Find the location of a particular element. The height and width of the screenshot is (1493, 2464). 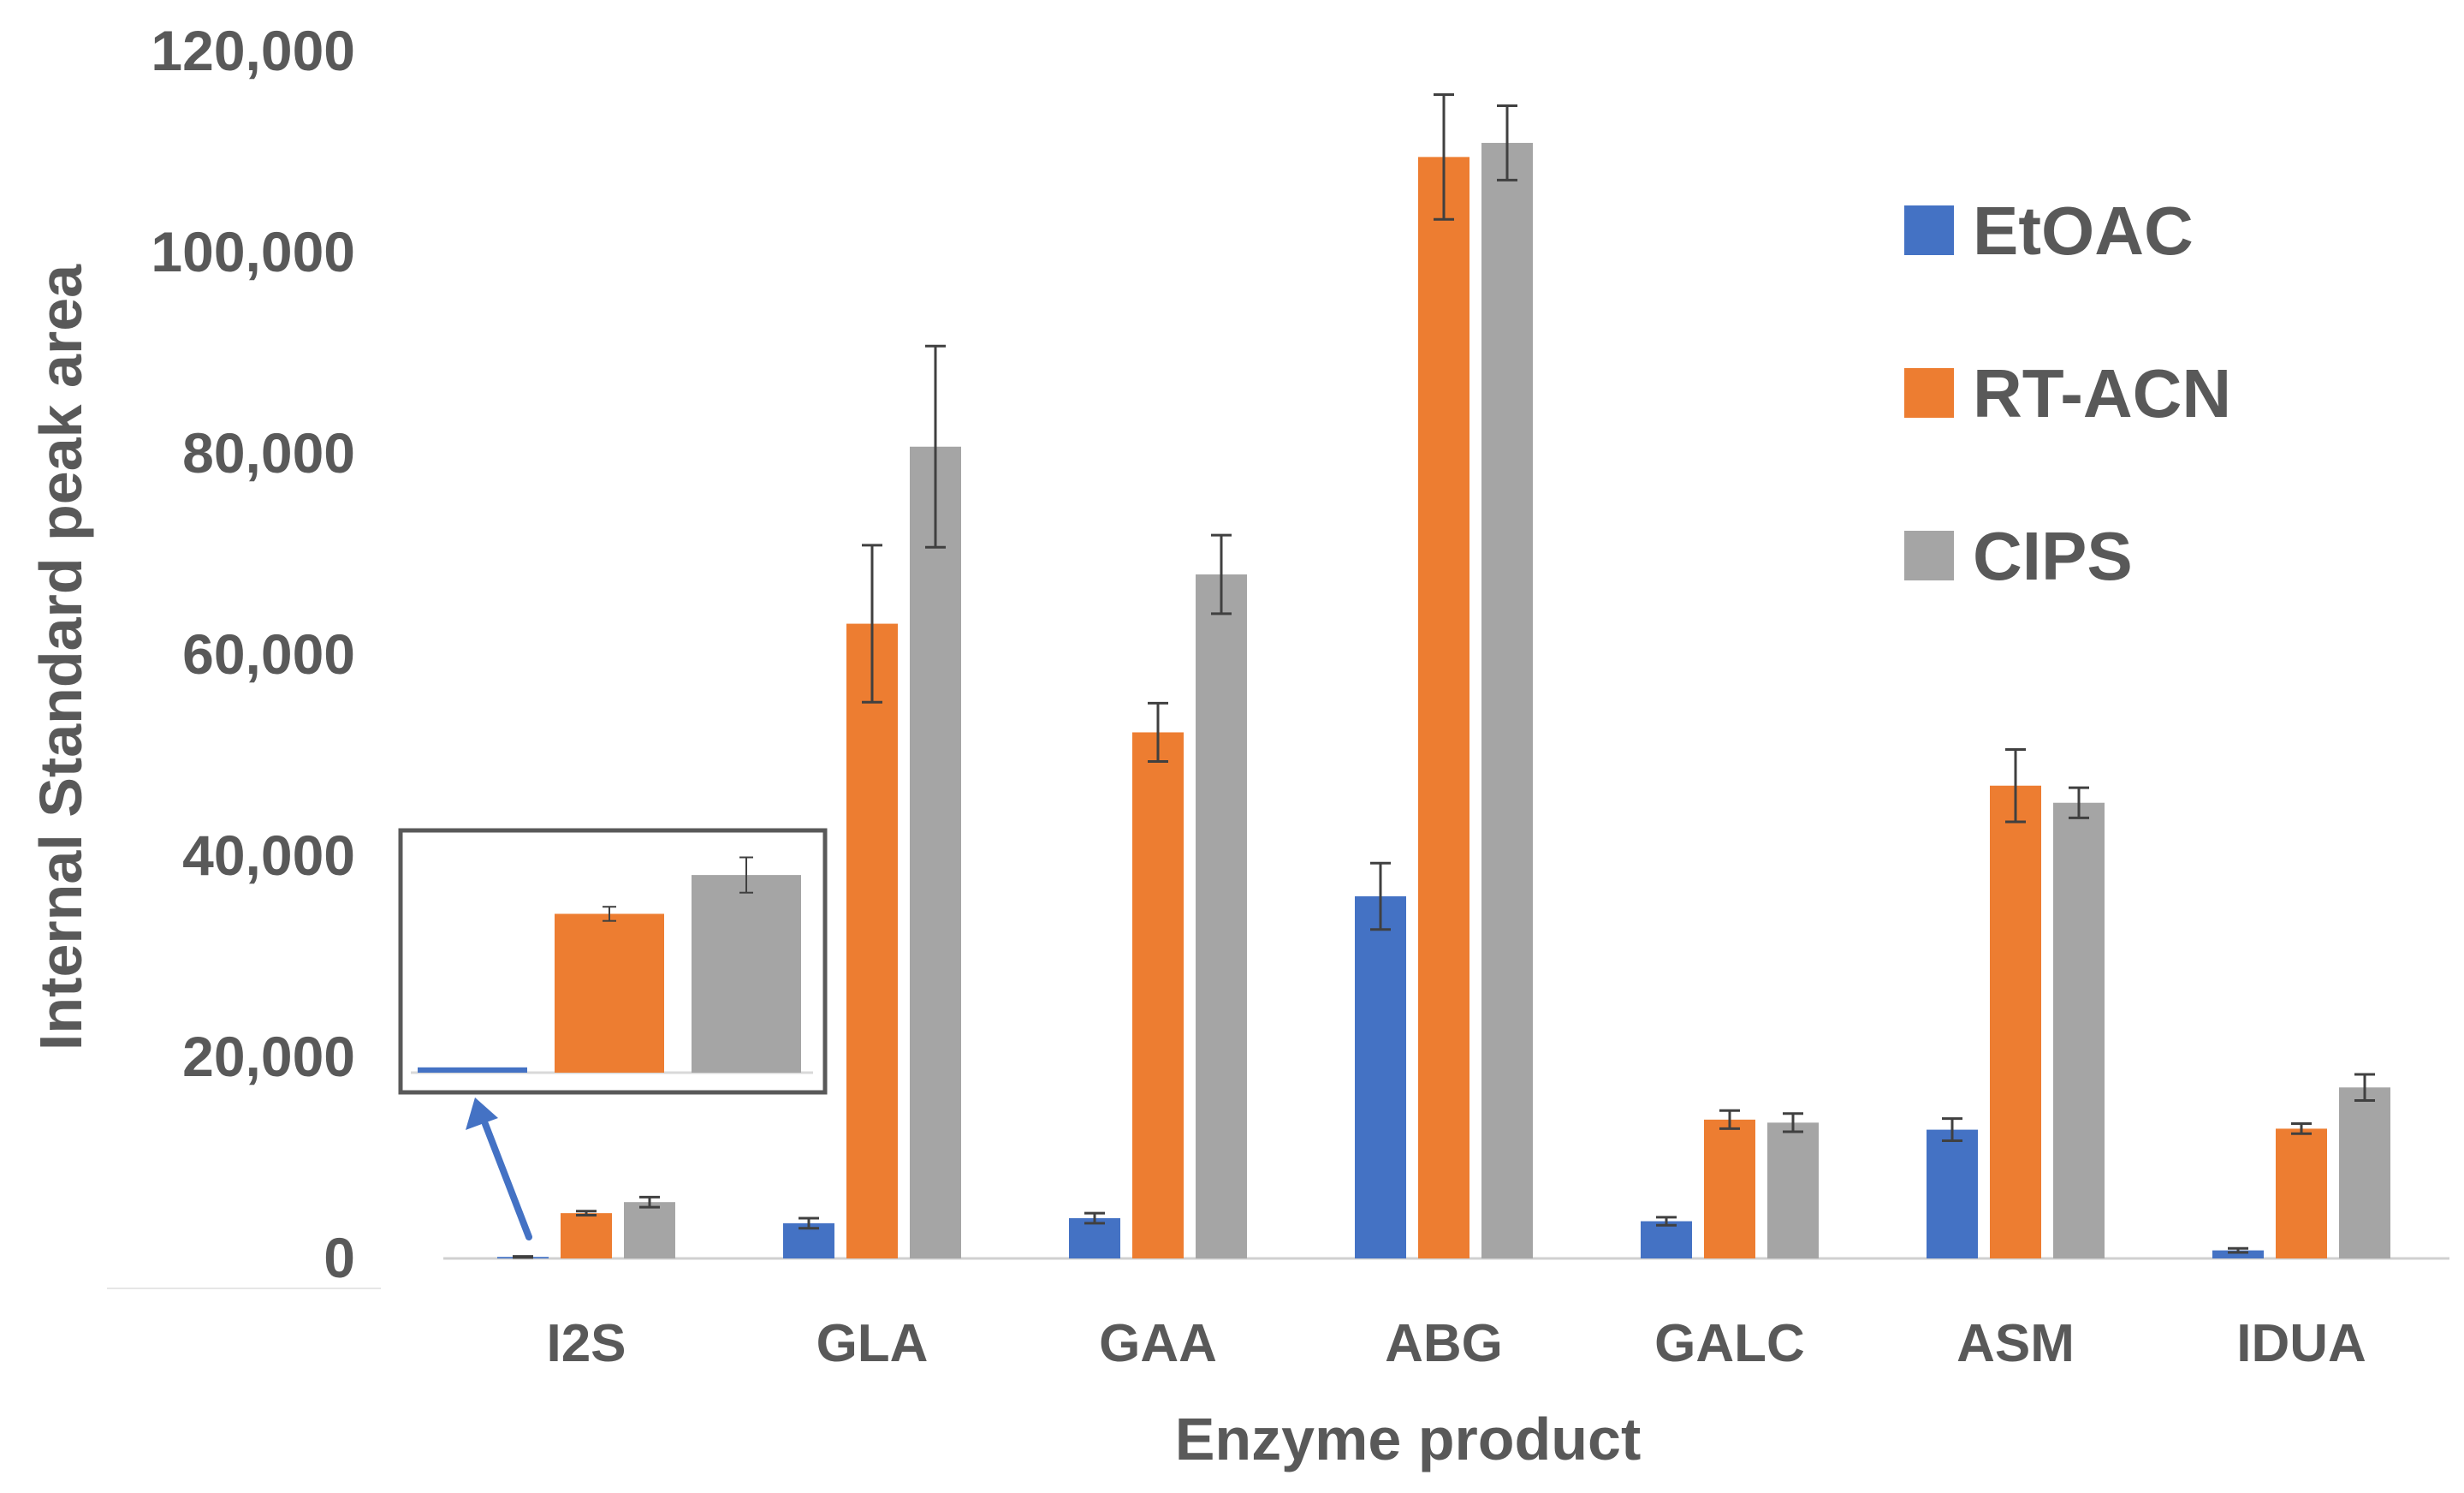

legend-swatch-etoac is located at coordinates (1929, 230).